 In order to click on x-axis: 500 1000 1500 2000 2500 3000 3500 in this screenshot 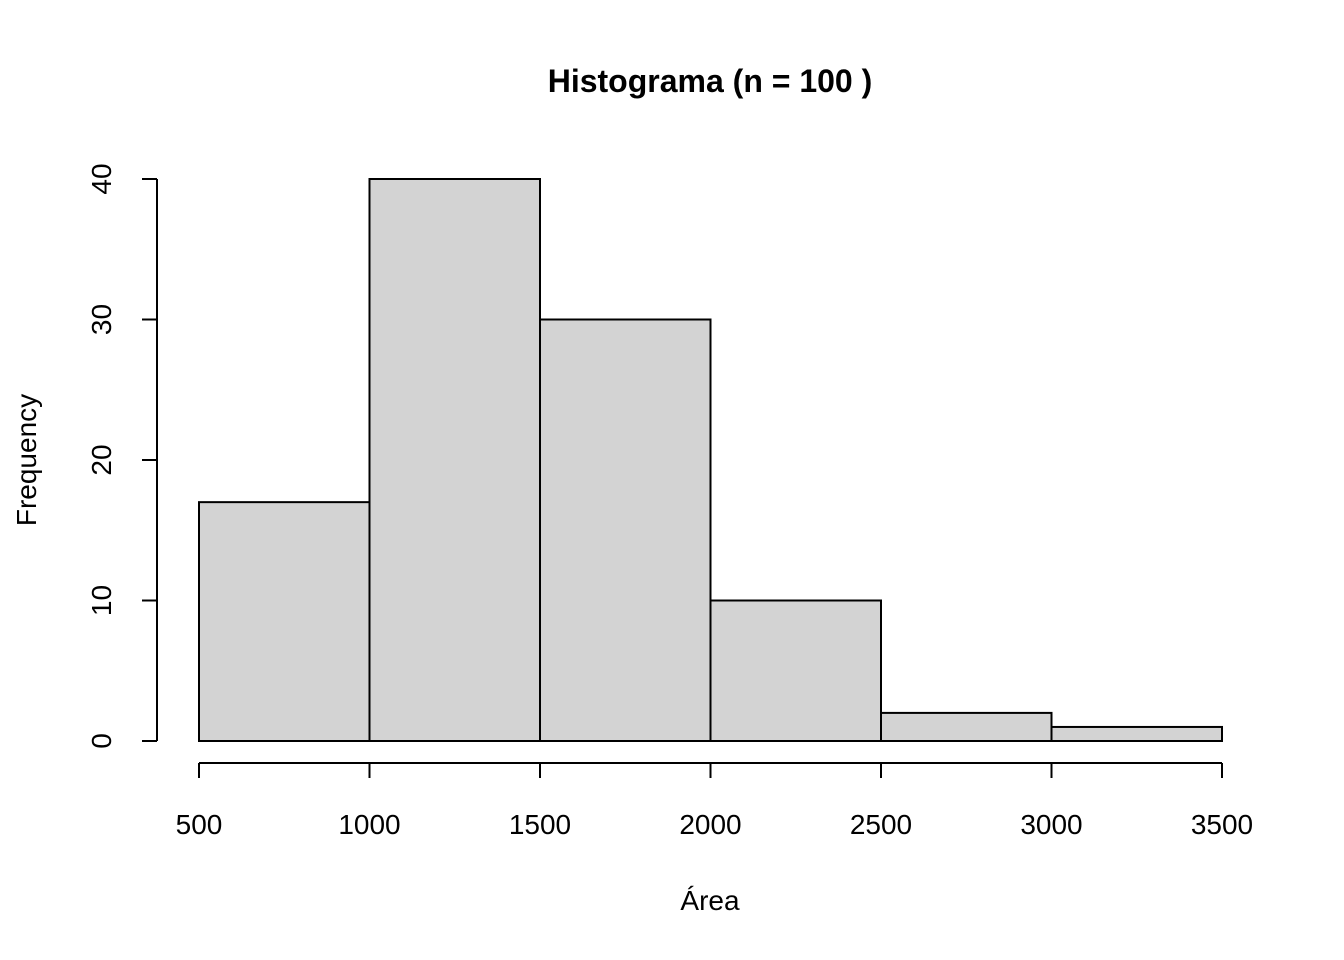, I will do `click(714, 801)`.